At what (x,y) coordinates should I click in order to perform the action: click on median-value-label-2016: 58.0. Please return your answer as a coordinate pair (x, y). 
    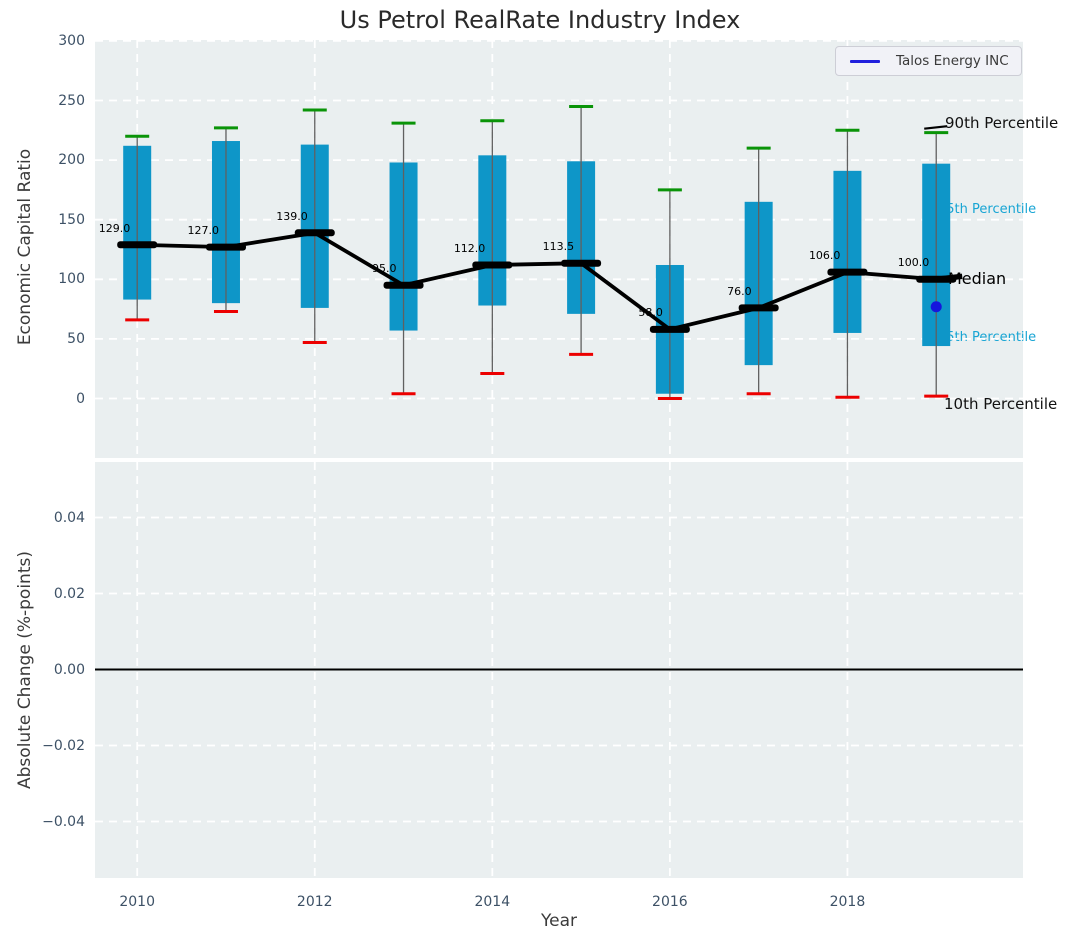
    Looking at the image, I should click on (650, 313).